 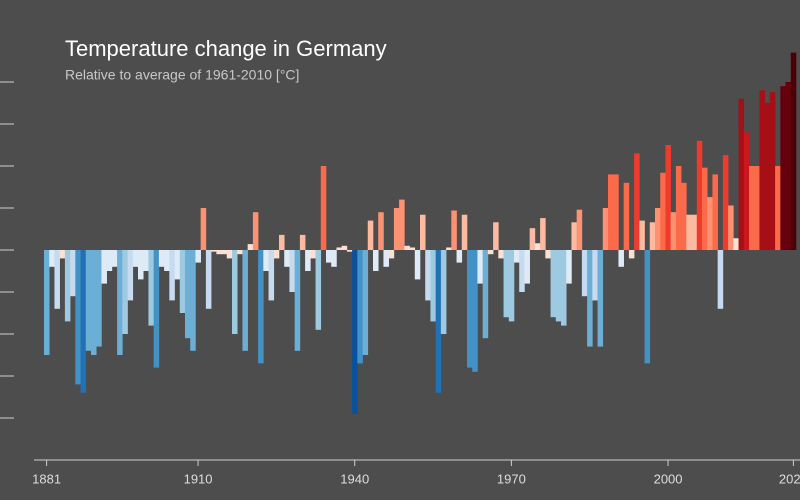 I want to click on x-tick-label: 1940, so click(x=354, y=478).